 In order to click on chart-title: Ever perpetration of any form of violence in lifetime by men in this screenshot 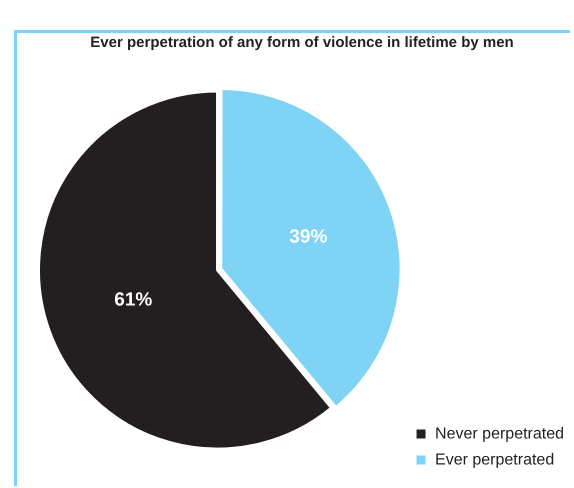, I will do `click(302, 43)`.